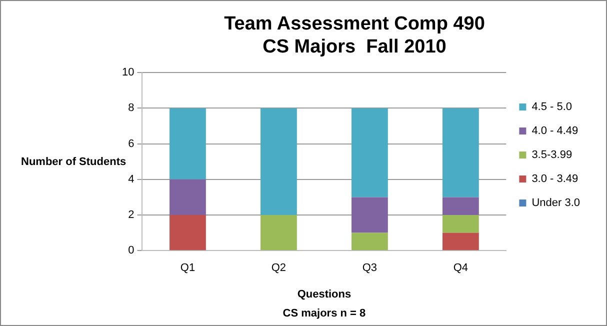 This screenshot has width=607, height=326. What do you see at coordinates (354, 36) in the screenshot?
I see `chart-title: Team Assessment Comp 490 CS Majors Fall 2010` at bounding box center [354, 36].